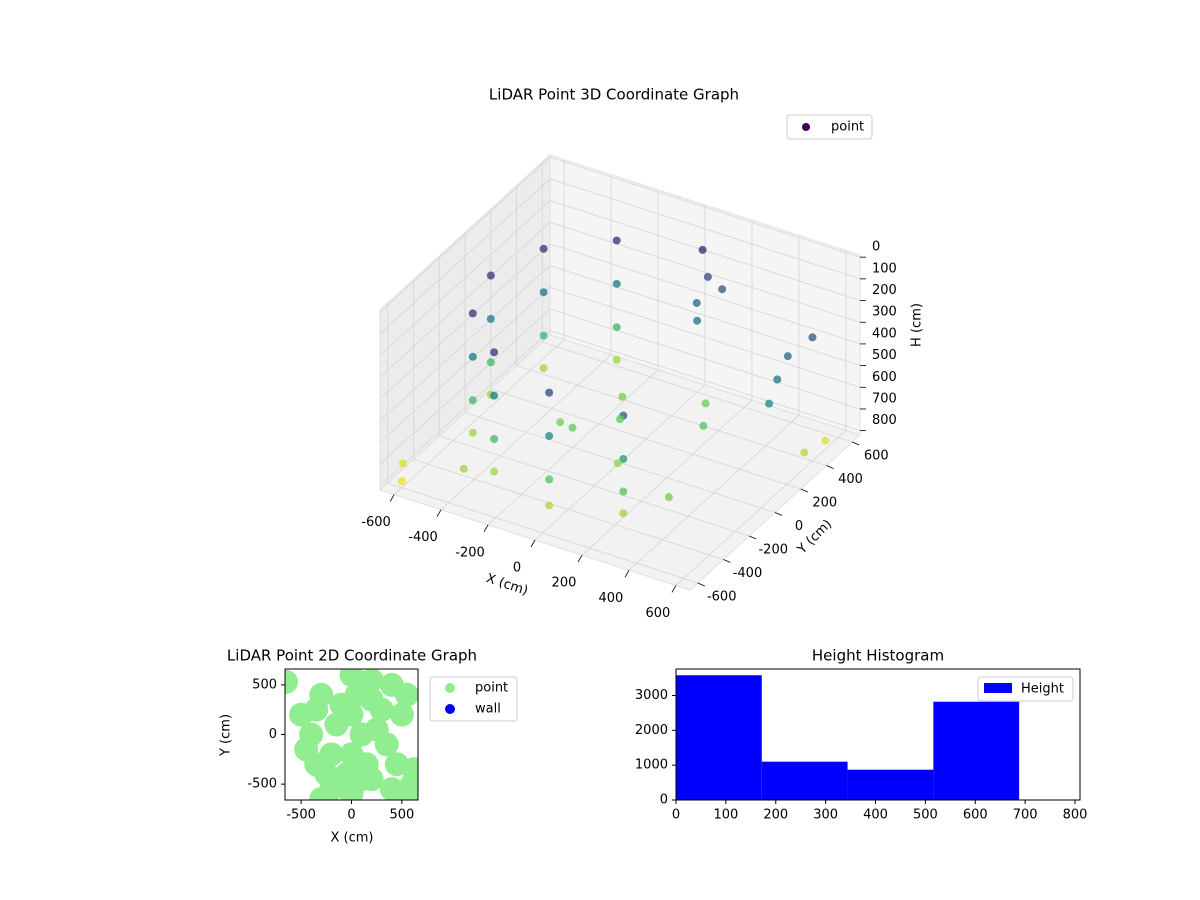 This screenshot has width=1200, height=900. What do you see at coordinates (748, 573) in the screenshot?
I see `y-tick-label: -400` at bounding box center [748, 573].